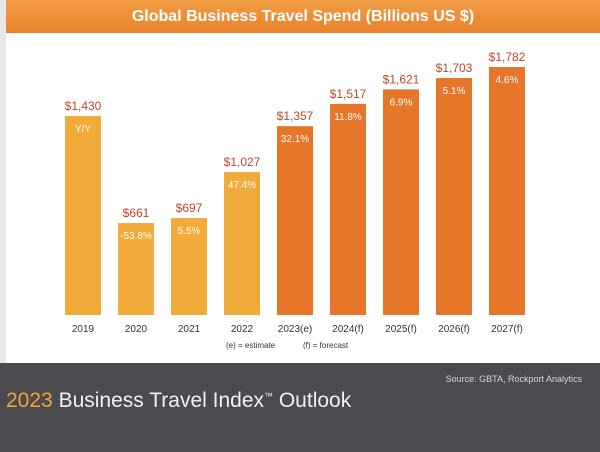 This screenshot has width=600, height=452. I want to click on bar-yoy-label: 4.6%, so click(507, 80).